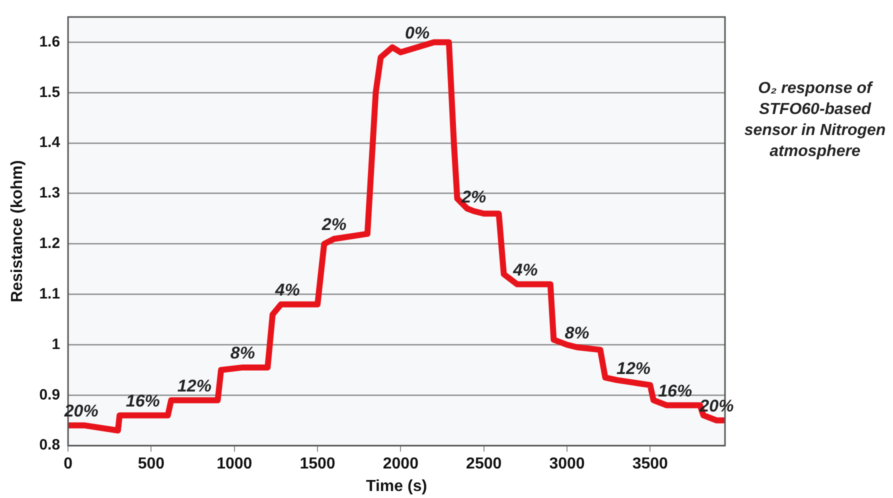 This screenshot has height=498, width=893. I want to click on y-tick-label: 1.4, so click(50, 143).